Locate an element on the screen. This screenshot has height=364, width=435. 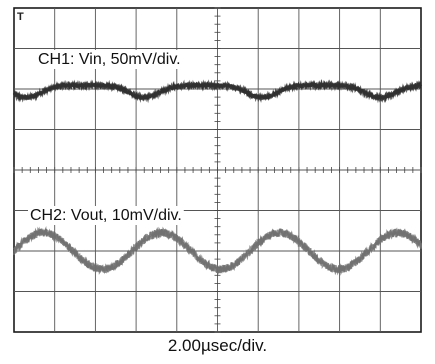
x-axis-label: 2.00µsec/div. is located at coordinates (217, 345).